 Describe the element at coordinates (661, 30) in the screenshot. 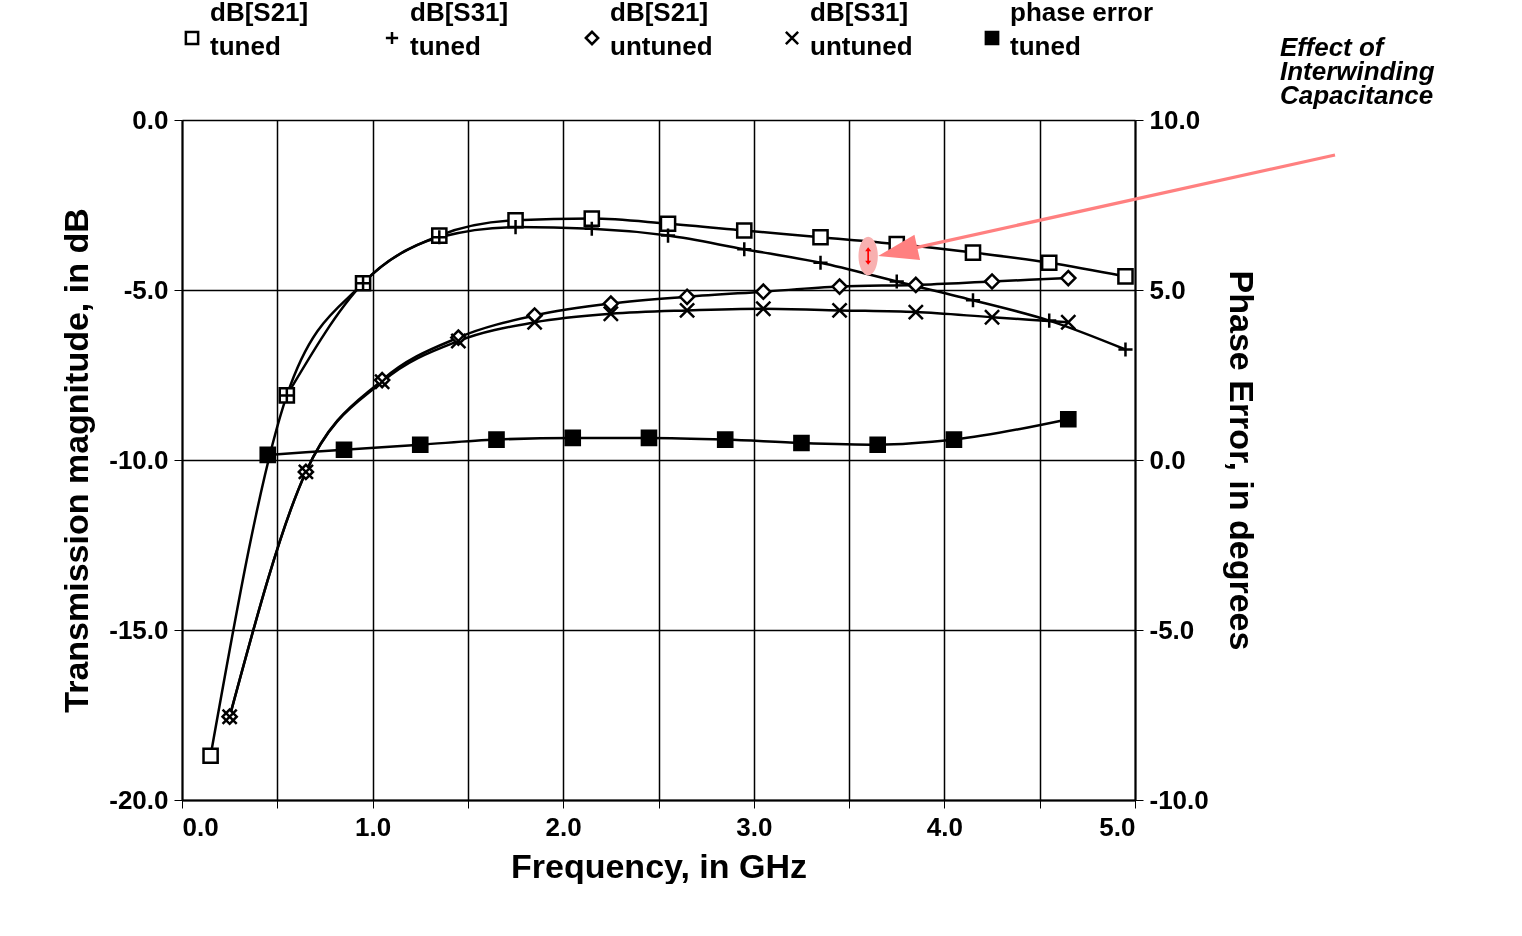

I see `legend-label: dB[S21] untuned` at that location.